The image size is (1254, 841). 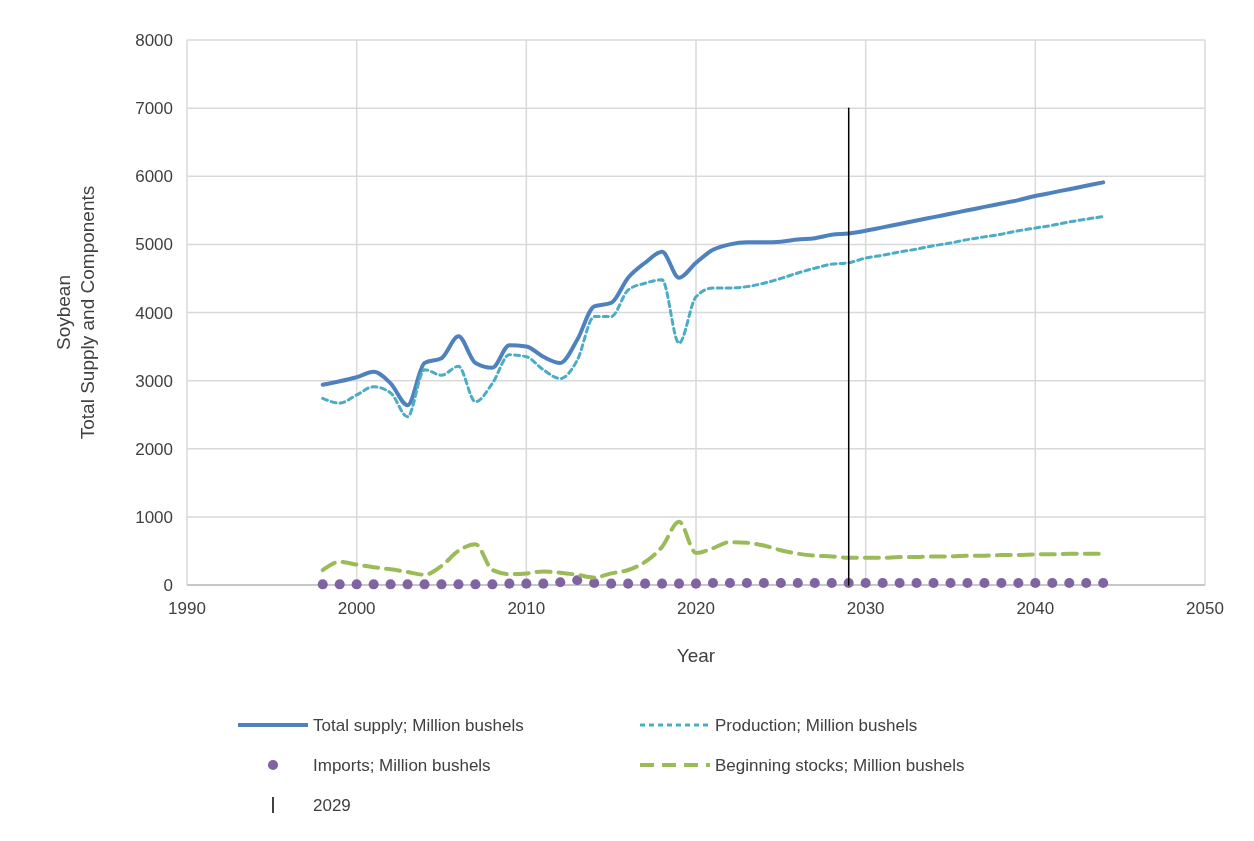 I want to click on x-tick-label: 2010, so click(x=526, y=608).